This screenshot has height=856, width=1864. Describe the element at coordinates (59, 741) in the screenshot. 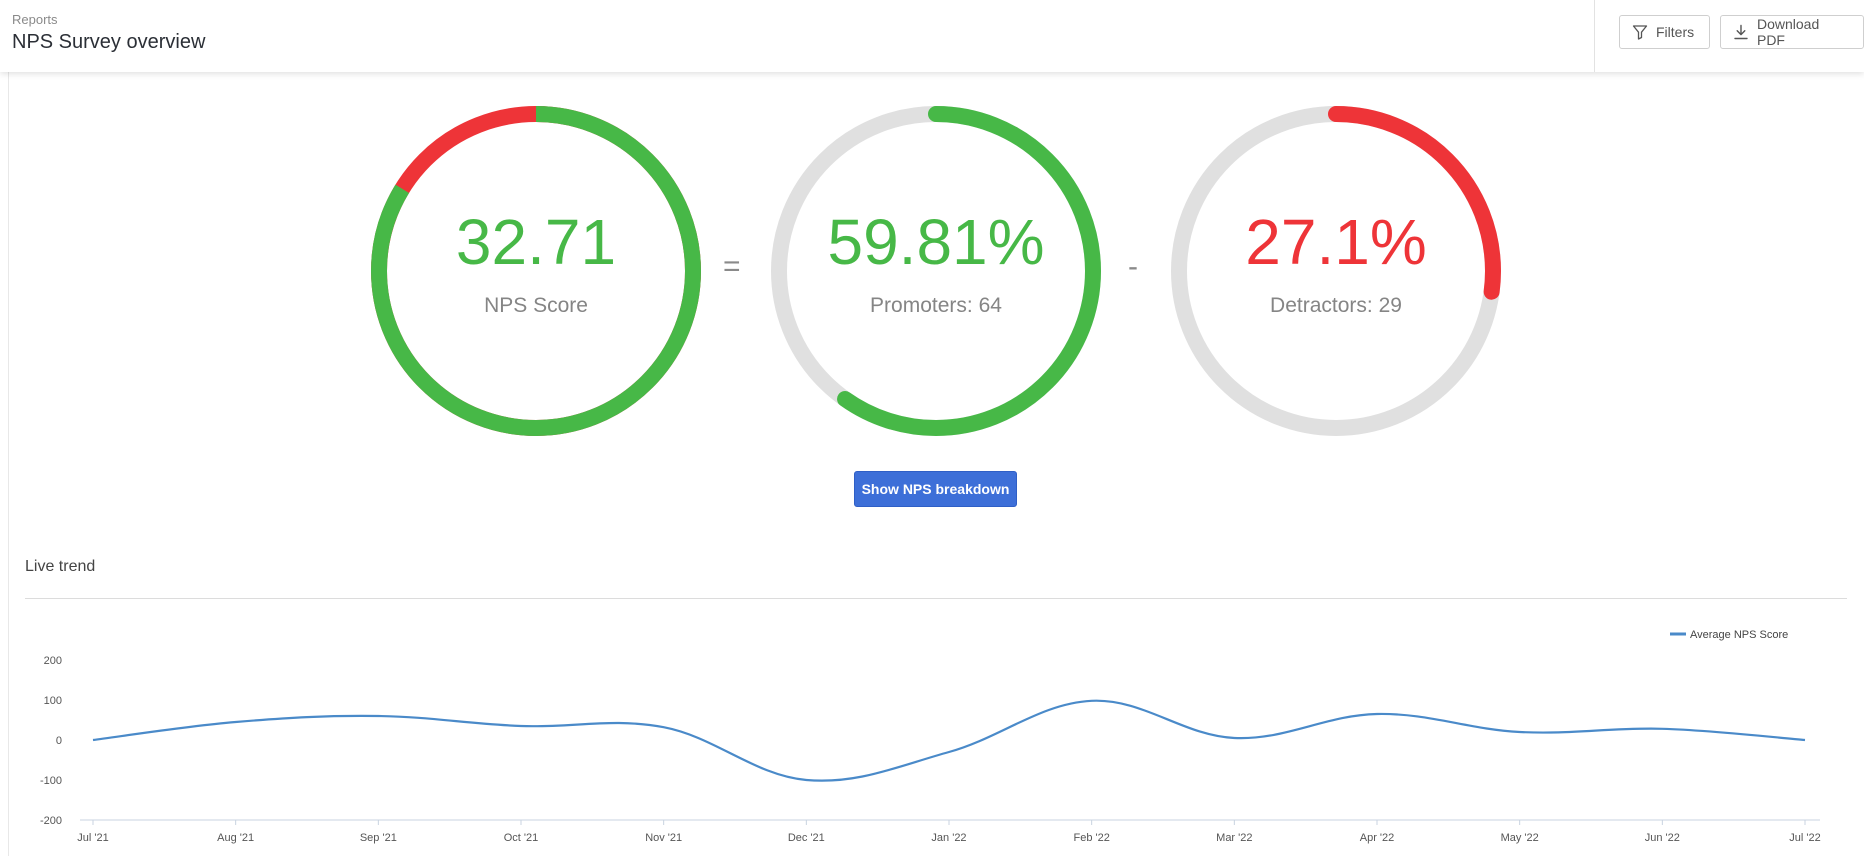

I see `y-tick-label: 0` at that location.